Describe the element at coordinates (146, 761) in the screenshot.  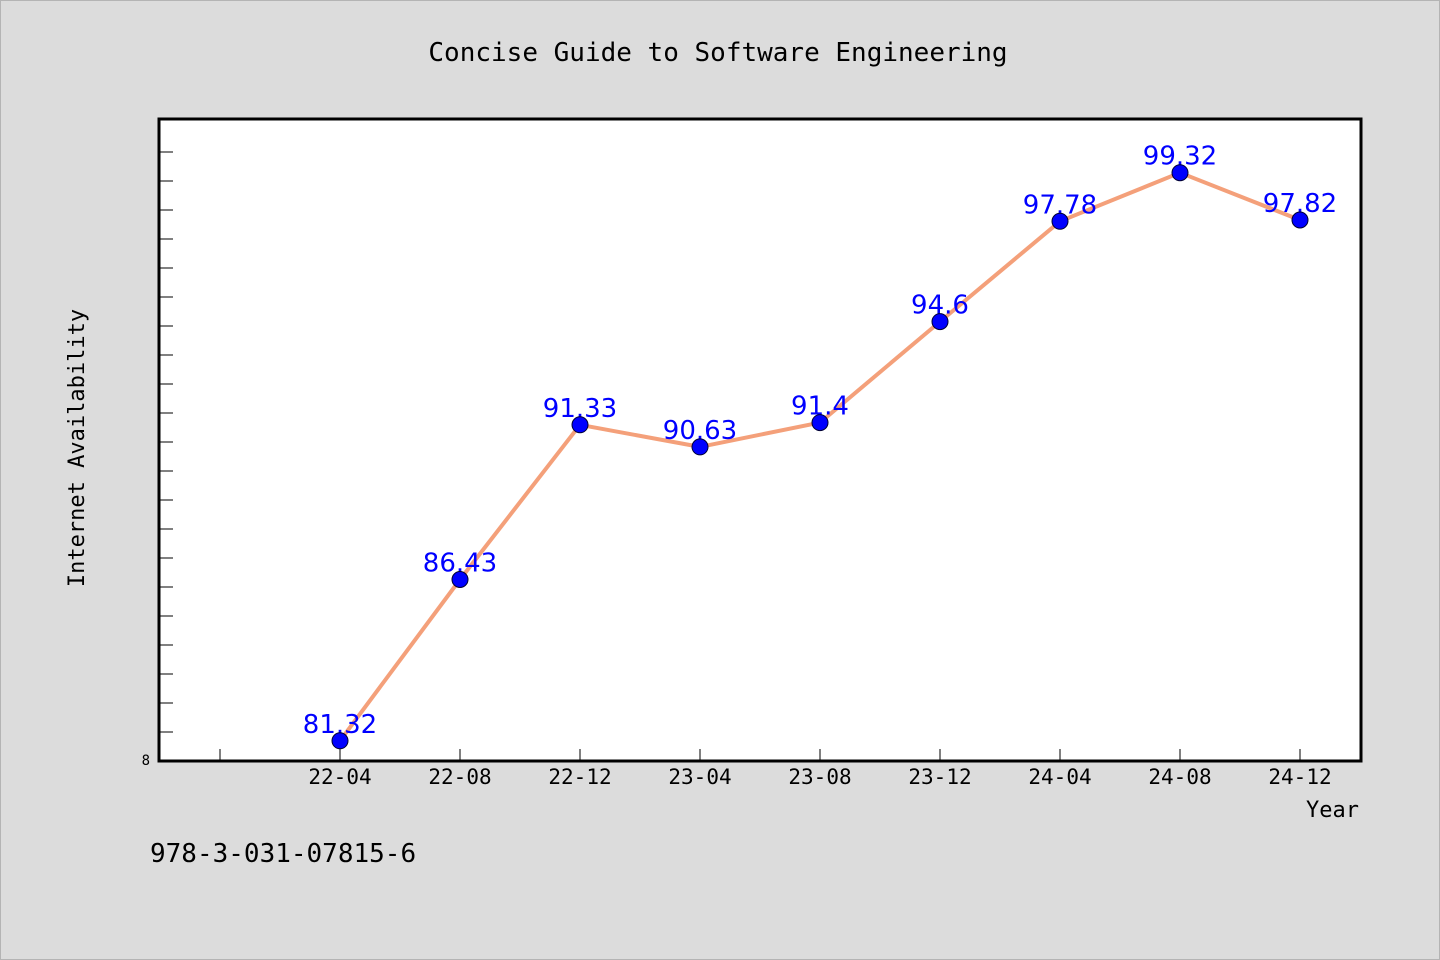
I see `y-tick-label: 8` at that location.